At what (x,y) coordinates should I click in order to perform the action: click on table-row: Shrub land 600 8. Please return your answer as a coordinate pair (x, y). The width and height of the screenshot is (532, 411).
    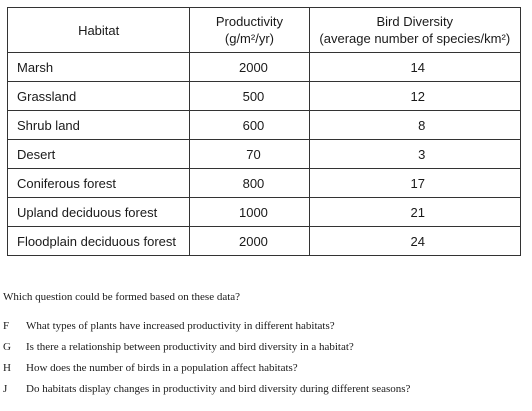
    Looking at the image, I should click on (264, 125).